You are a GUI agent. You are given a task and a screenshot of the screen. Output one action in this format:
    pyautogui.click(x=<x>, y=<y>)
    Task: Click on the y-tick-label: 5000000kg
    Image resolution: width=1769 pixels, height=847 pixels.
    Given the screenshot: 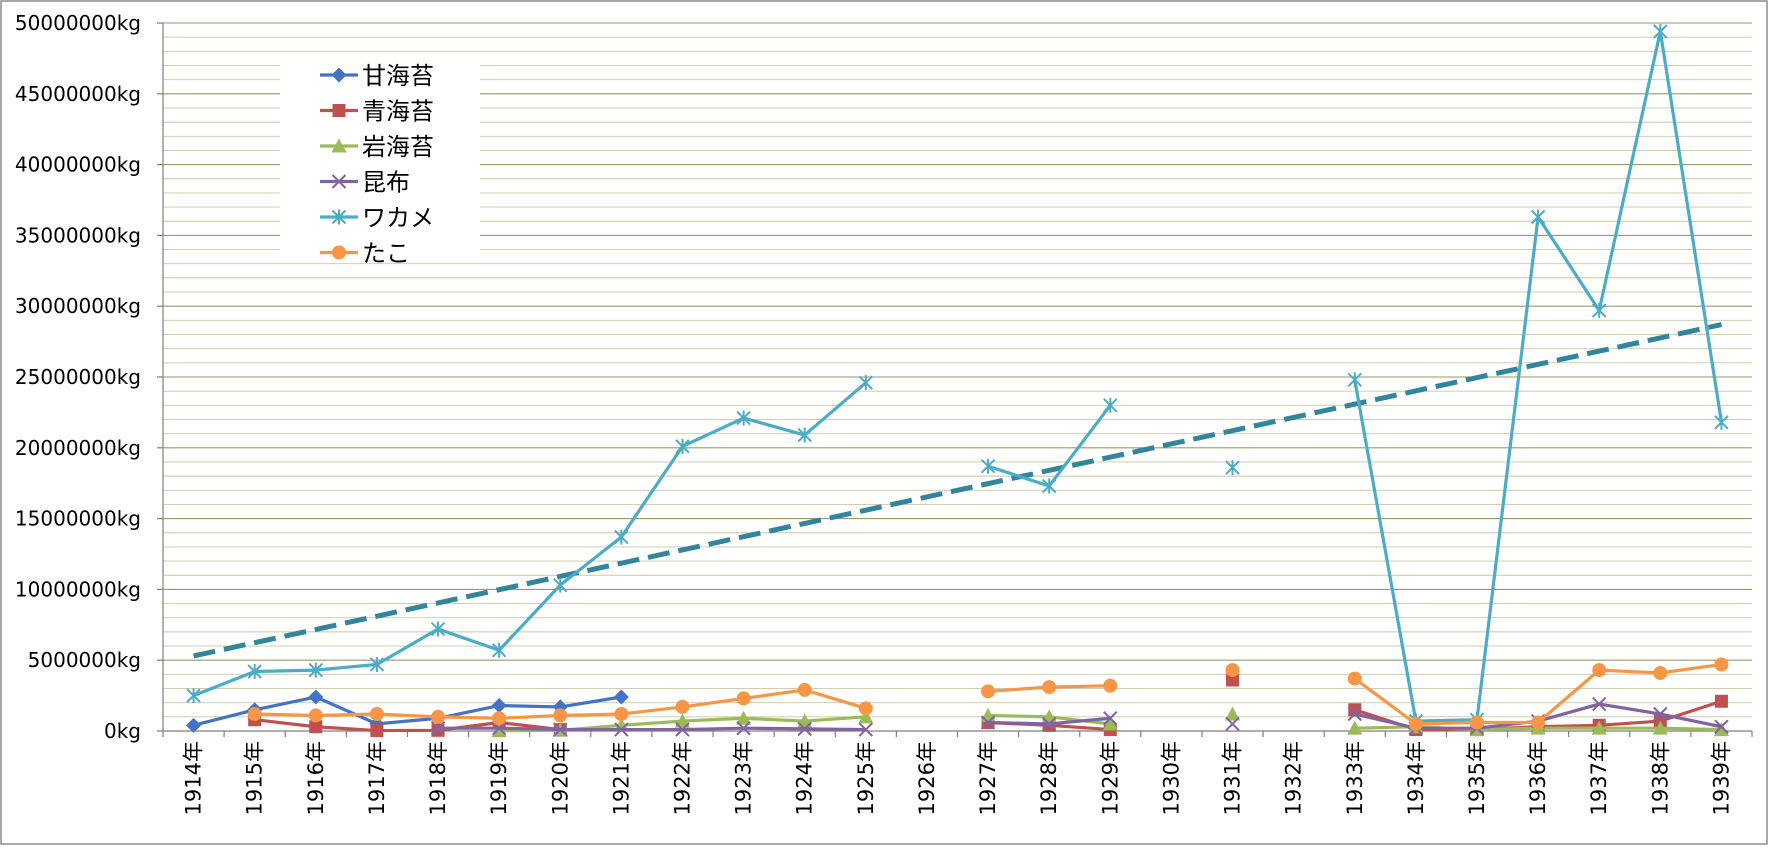 What is the action you would take?
    pyautogui.click(x=84, y=660)
    